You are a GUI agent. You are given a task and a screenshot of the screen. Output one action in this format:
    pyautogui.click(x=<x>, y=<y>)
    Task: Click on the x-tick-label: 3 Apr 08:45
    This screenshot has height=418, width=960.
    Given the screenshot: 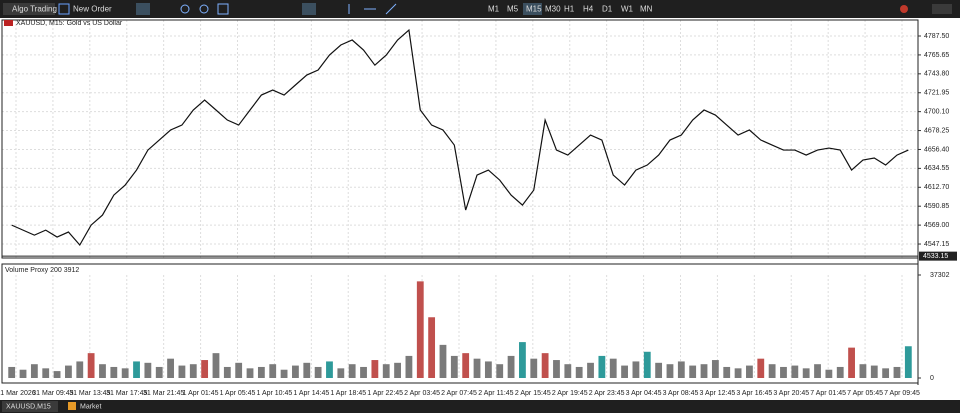 What is the action you would take?
    pyautogui.click(x=681, y=393)
    